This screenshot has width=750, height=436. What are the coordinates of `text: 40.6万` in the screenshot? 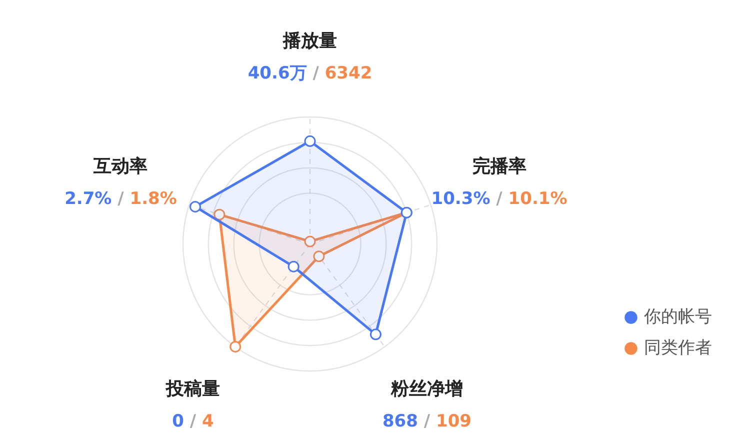 It's located at (277, 73).